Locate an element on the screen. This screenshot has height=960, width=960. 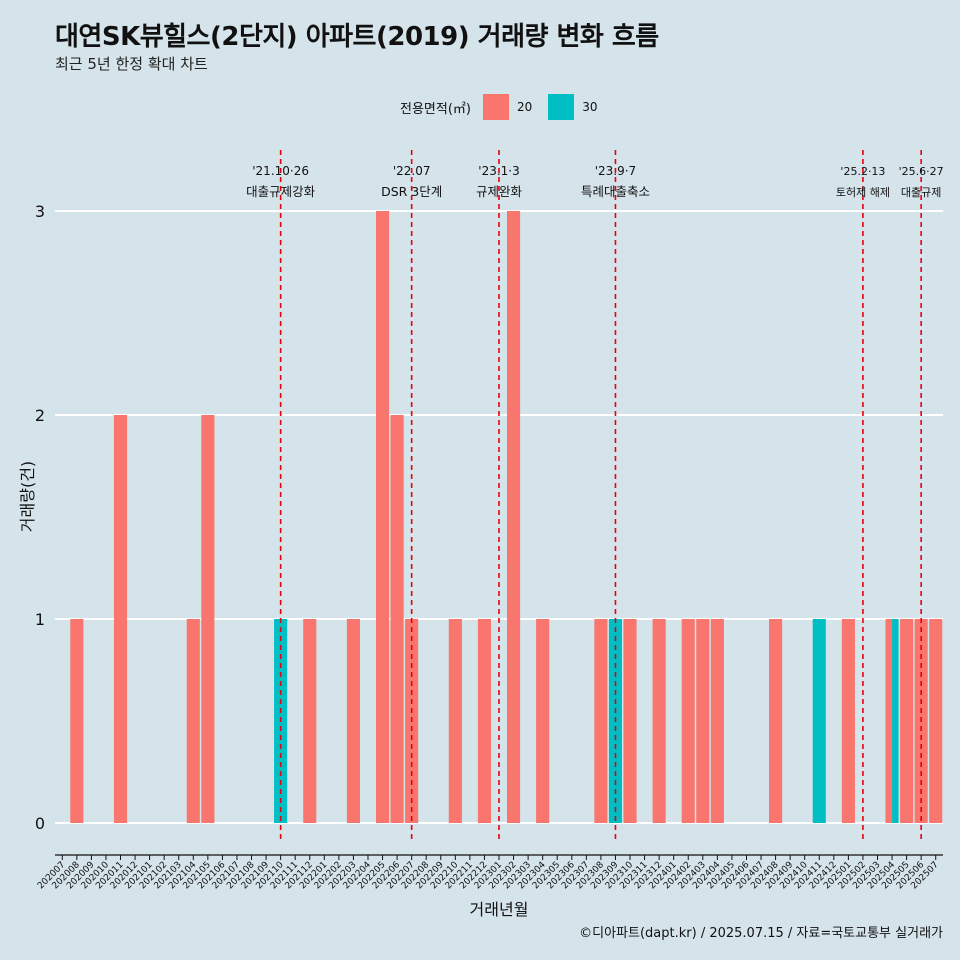
annotation-label: 규제완화 is located at coordinates (499, 191).